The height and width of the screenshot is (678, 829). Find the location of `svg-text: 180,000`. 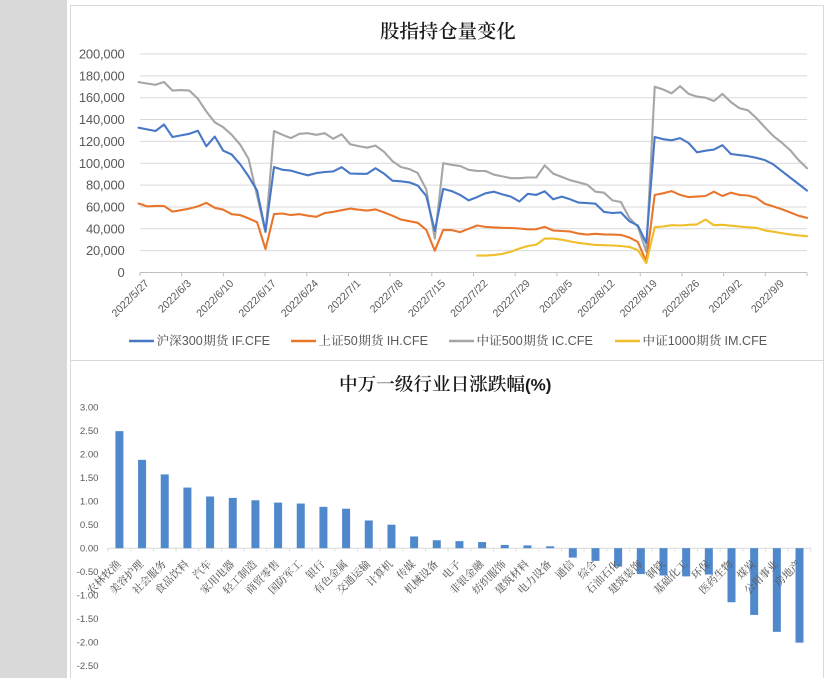

svg-text: 180,000 is located at coordinates (102, 75).